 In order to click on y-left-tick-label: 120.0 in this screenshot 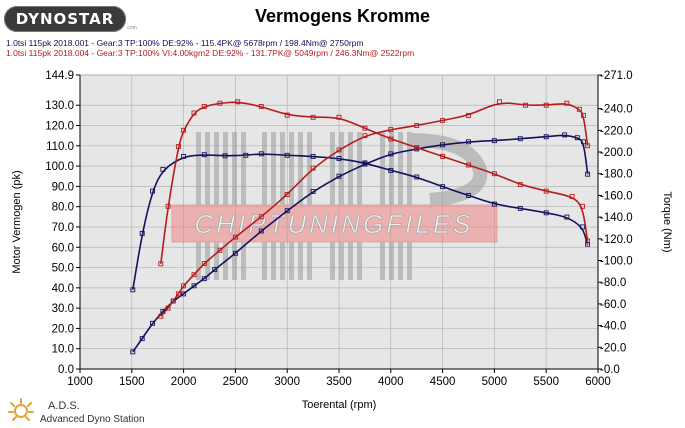, I will do `click(59, 127)`.